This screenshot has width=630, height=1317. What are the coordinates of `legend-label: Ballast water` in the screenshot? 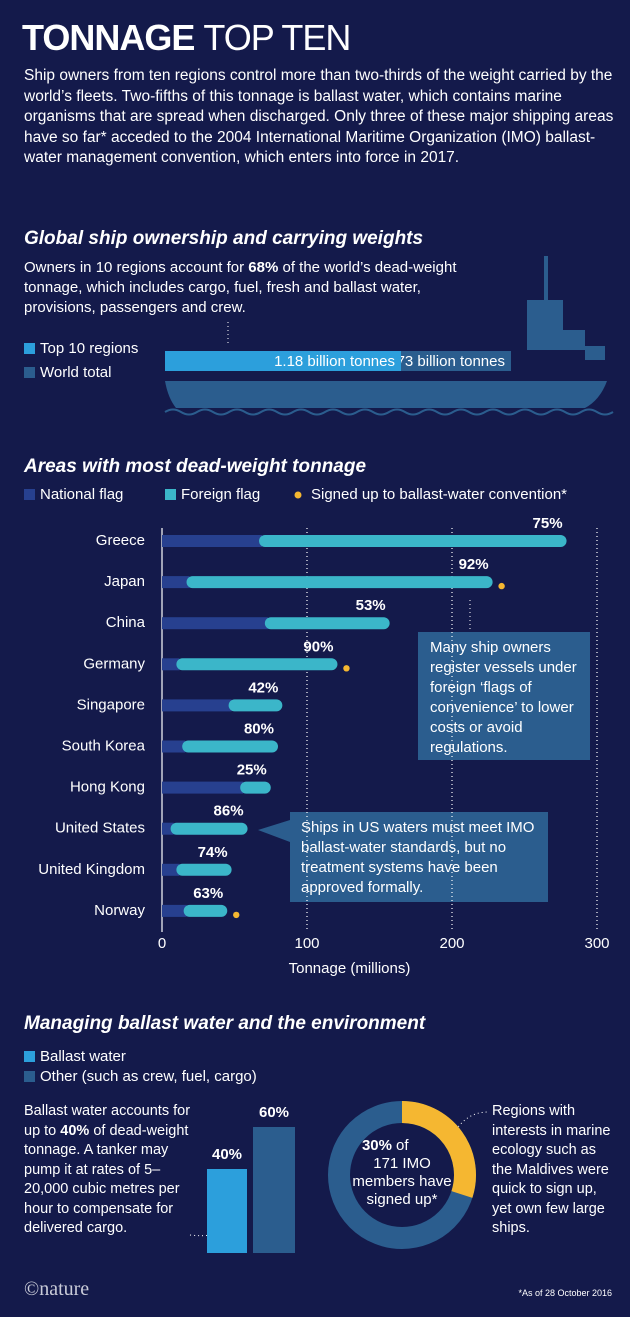 It's located at (83, 1056).